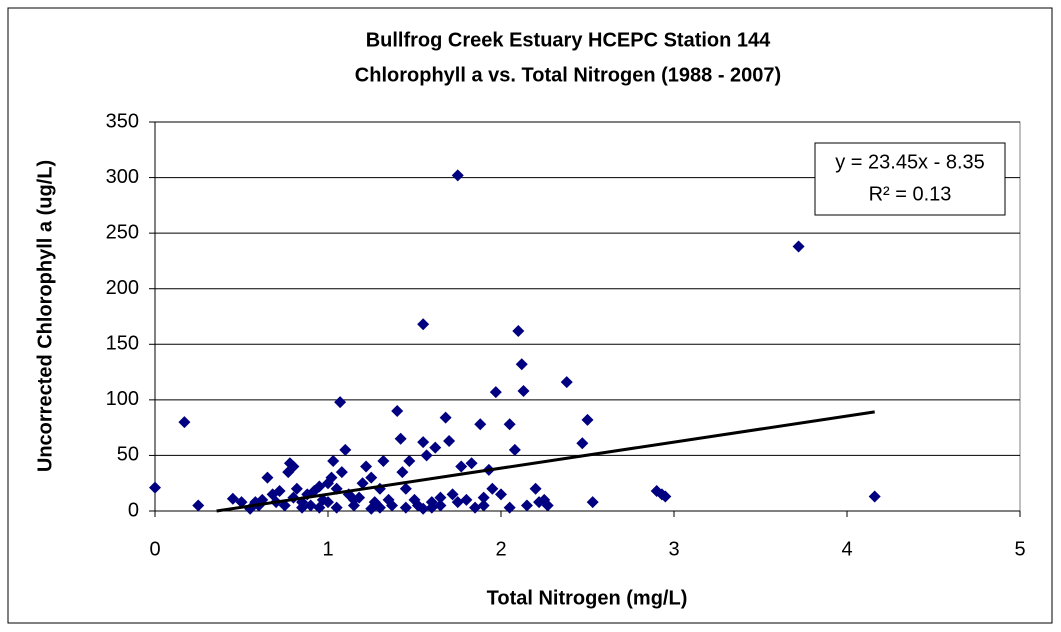  I want to click on y-tick-label: 350, so click(122, 121).